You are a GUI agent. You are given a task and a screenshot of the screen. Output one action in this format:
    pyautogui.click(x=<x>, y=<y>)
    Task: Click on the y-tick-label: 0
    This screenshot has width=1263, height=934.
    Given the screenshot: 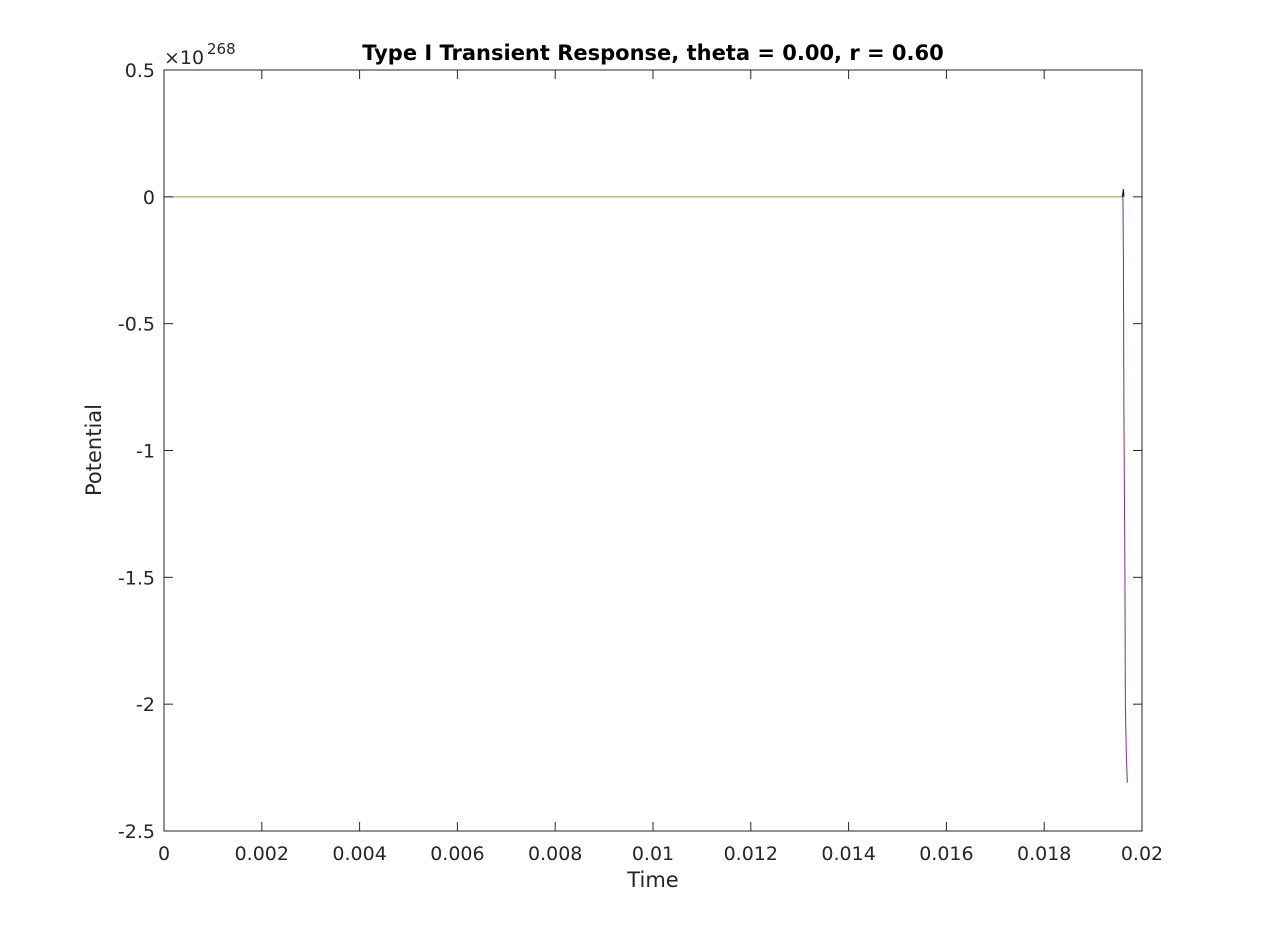 What is the action you would take?
    pyautogui.click(x=149, y=198)
    